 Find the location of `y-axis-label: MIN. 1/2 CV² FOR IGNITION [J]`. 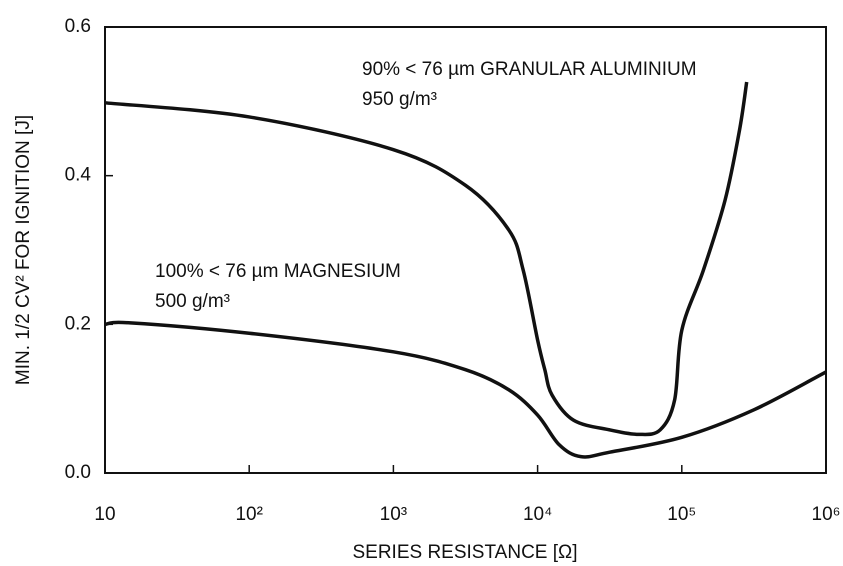

y-axis-label: MIN. 1/2 CV² FOR IGNITION [J] is located at coordinates (23, 250).